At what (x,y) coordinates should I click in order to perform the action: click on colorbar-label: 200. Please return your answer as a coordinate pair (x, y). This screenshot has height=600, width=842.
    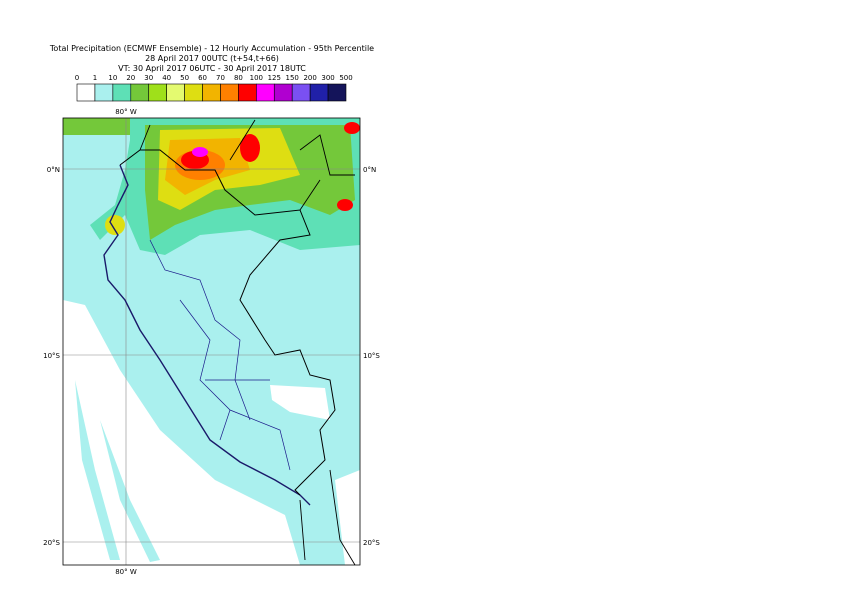
    Looking at the image, I should click on (309, 78).